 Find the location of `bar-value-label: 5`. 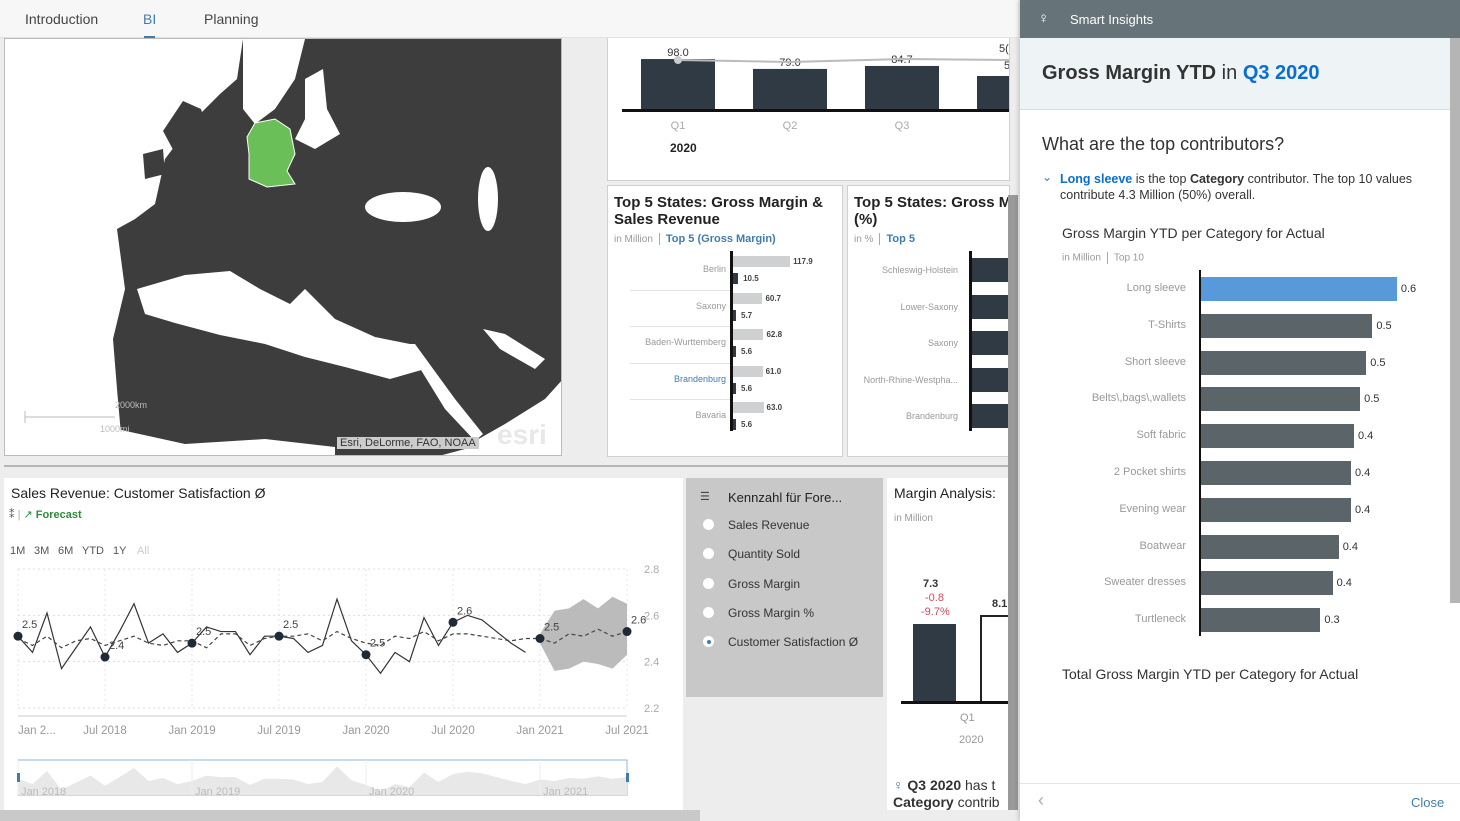

bar-value-label: 5 is located at coordinates (1007, 66).